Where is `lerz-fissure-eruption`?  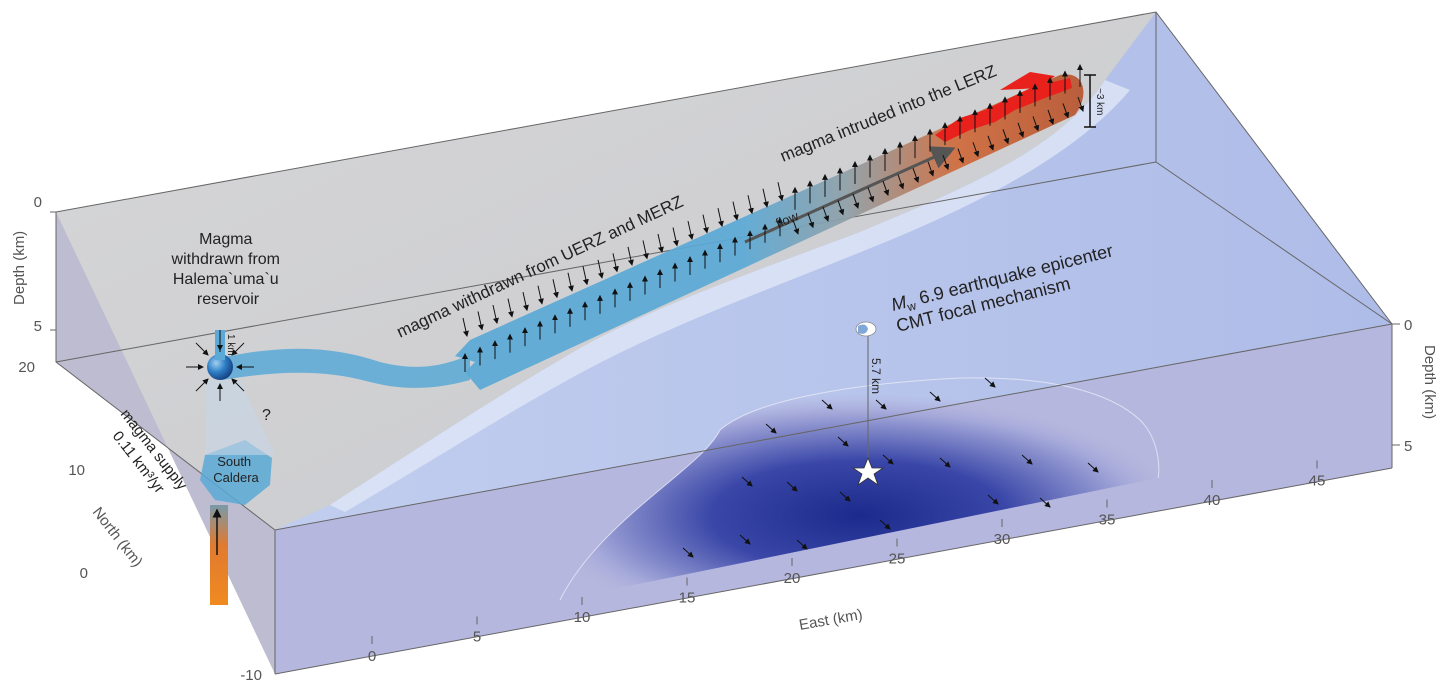
lerz-fissure-eruption is located at coordinates (1003, 110).